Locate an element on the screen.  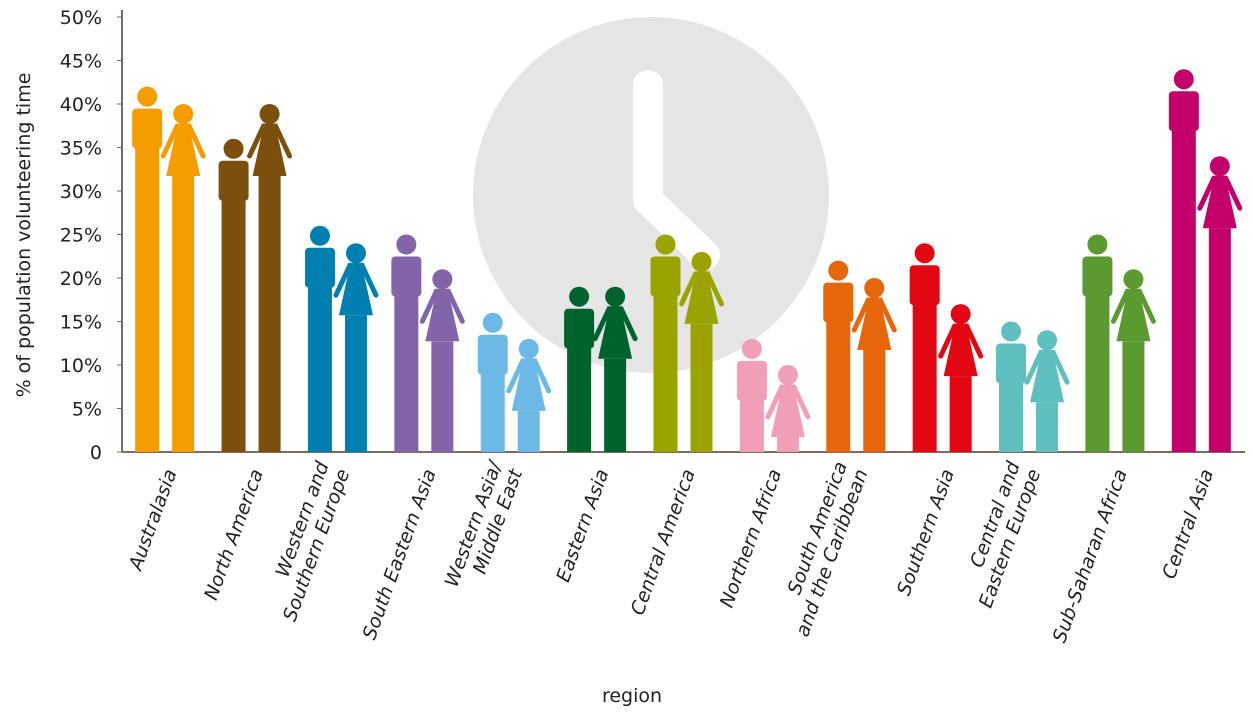
y-tick-label: 0 is located at coordinates (96, 453).